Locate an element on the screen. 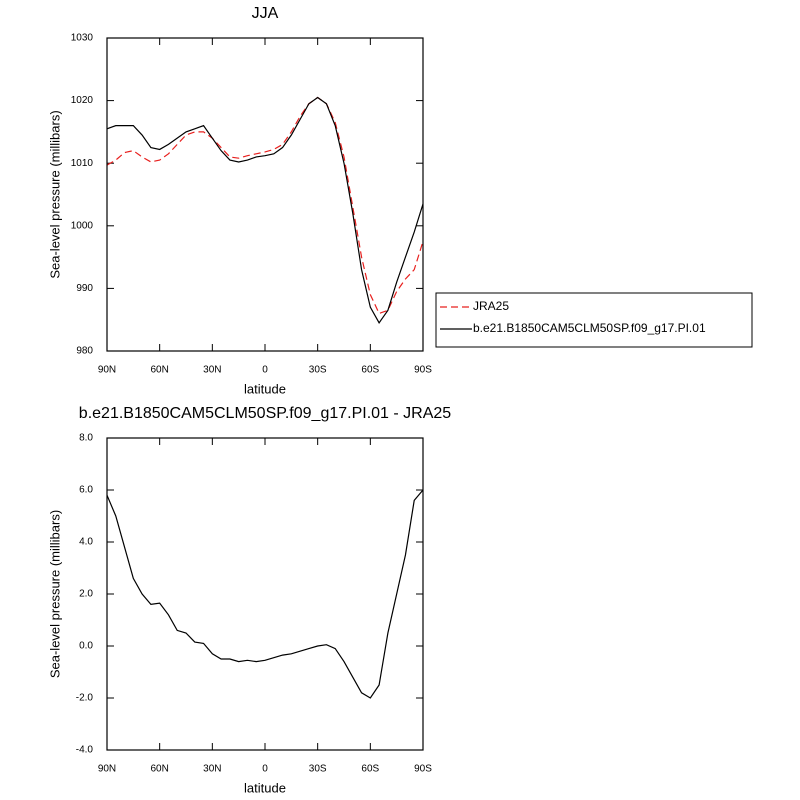 This screenshot has height=800, width=800. y-tick-label: 6.0 is located at coordinates (86, 490).